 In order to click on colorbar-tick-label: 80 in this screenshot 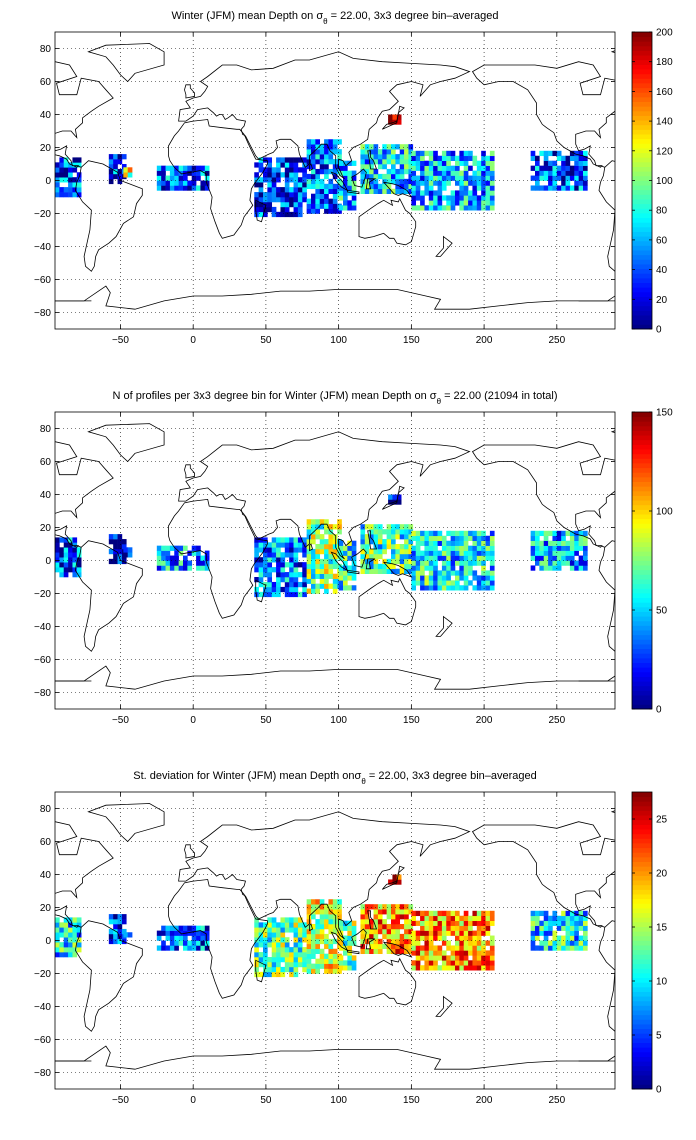, I will do `click(662, 211)`.